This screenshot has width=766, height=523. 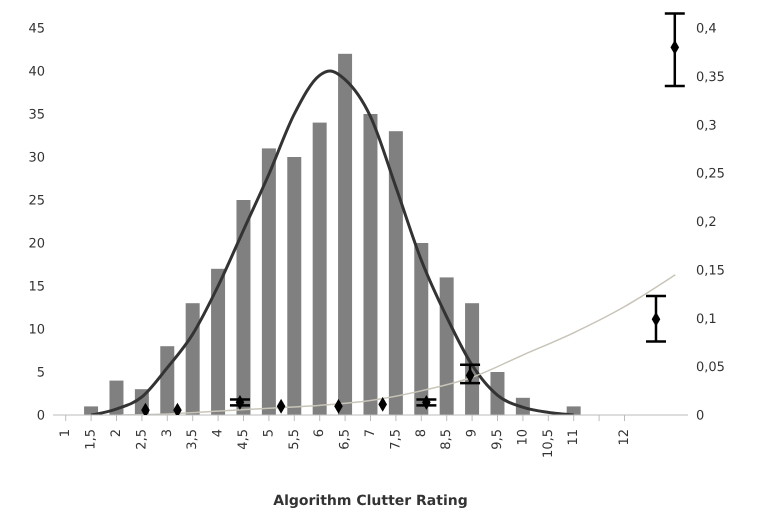 What do you see at coordinates (421, 433) in the screenshot?
I see `x-tick-label: 8` at bounding box center [421, 433].